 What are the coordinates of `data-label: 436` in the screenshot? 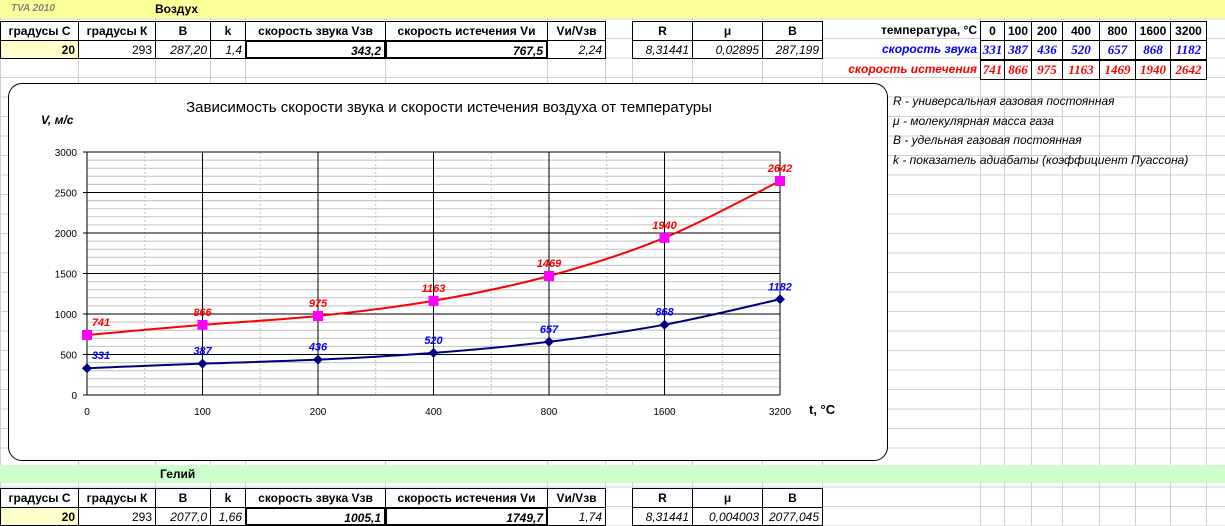 It's located at (318, 348).